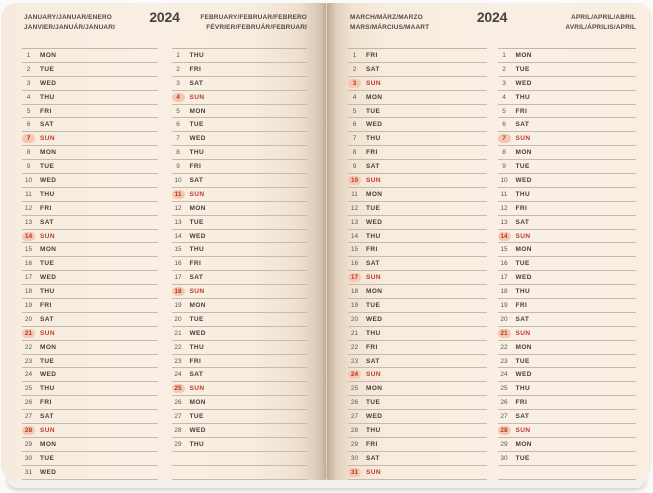  I want to click on day-row: 21 THU, so click(417, 334).